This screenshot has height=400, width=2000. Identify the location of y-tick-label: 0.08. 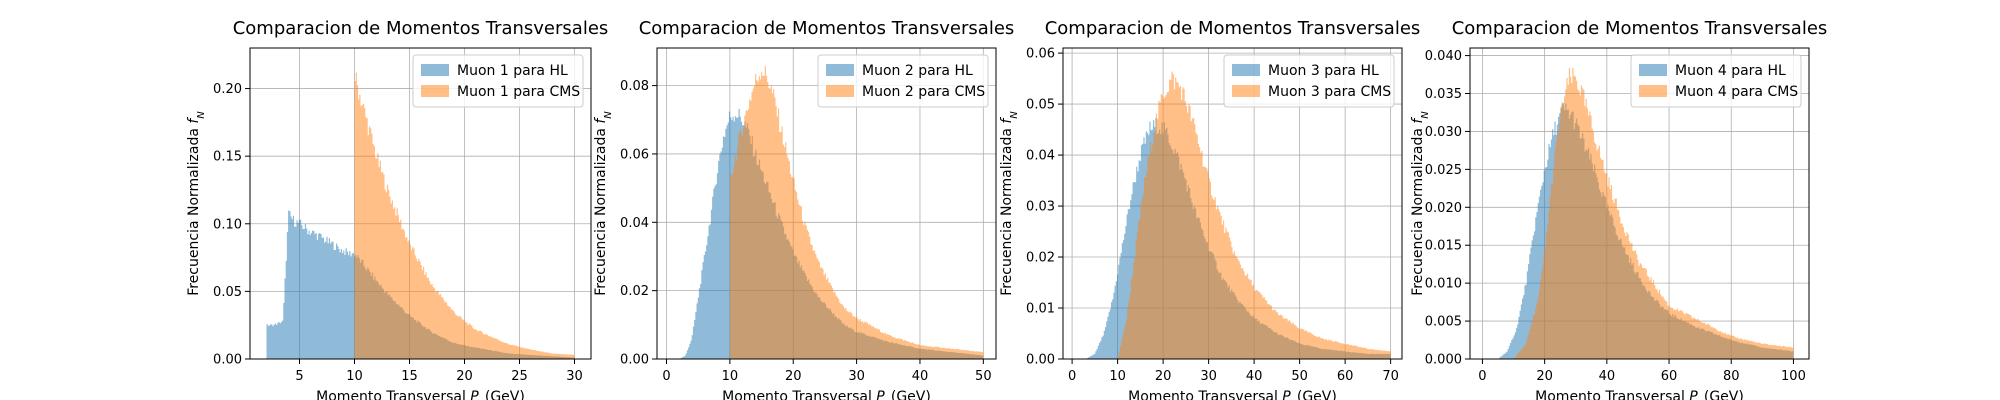
(634, 86).